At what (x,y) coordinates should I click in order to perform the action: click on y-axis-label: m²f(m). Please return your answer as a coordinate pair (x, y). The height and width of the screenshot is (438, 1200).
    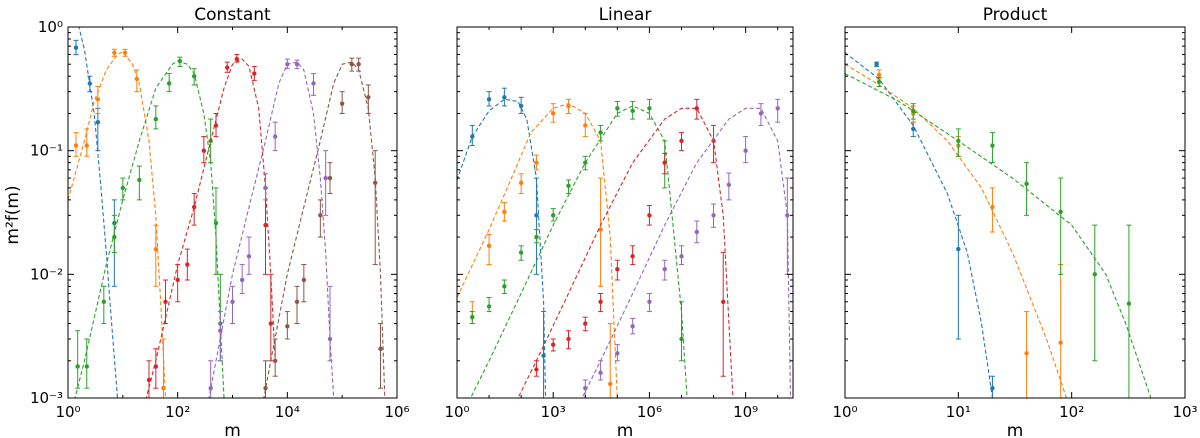
    Looking at the image, I should click on (13, 214).